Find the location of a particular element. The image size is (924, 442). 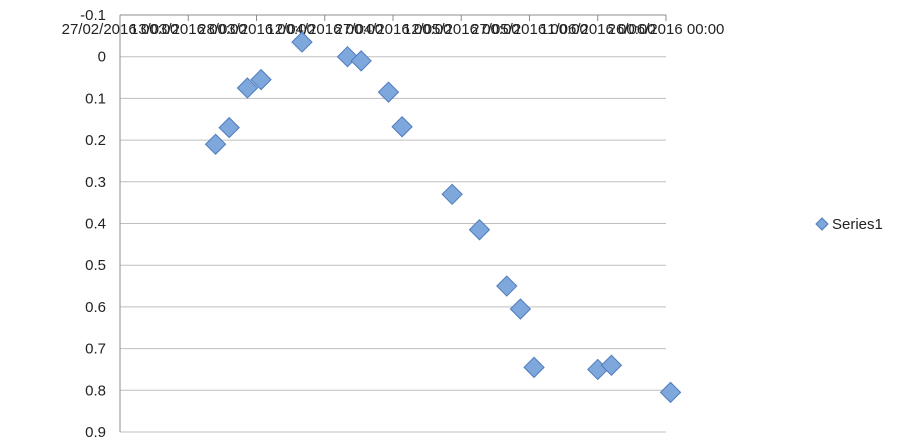

x-tick-label-8: 26/06/2016 00:00 is located at coordinates (666, 29).